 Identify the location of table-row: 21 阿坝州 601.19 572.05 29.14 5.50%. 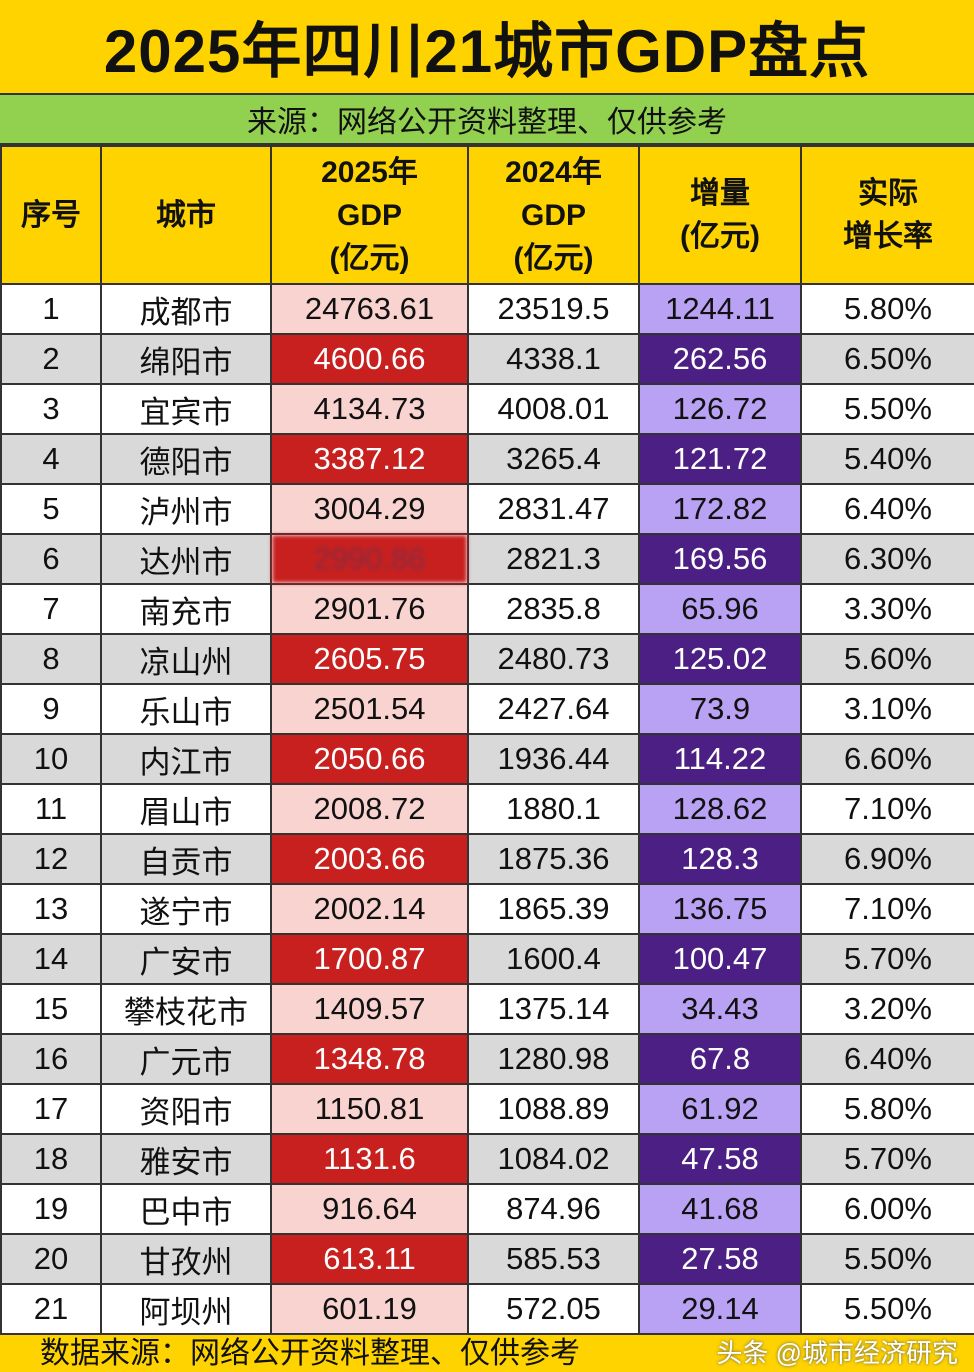
(487, 1309).